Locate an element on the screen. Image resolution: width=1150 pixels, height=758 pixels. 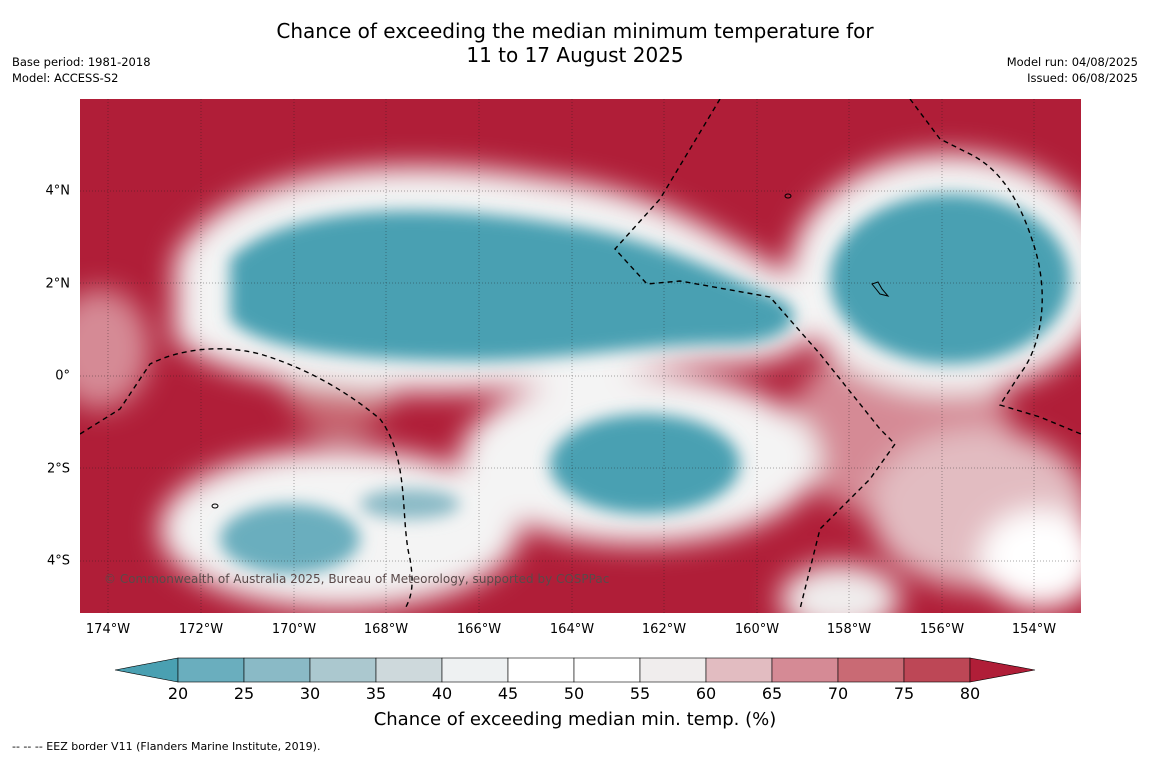
meta-right: Model run: 04/08/2025 Issued: 06/08/2025 is located at coordinates (1072, 70).